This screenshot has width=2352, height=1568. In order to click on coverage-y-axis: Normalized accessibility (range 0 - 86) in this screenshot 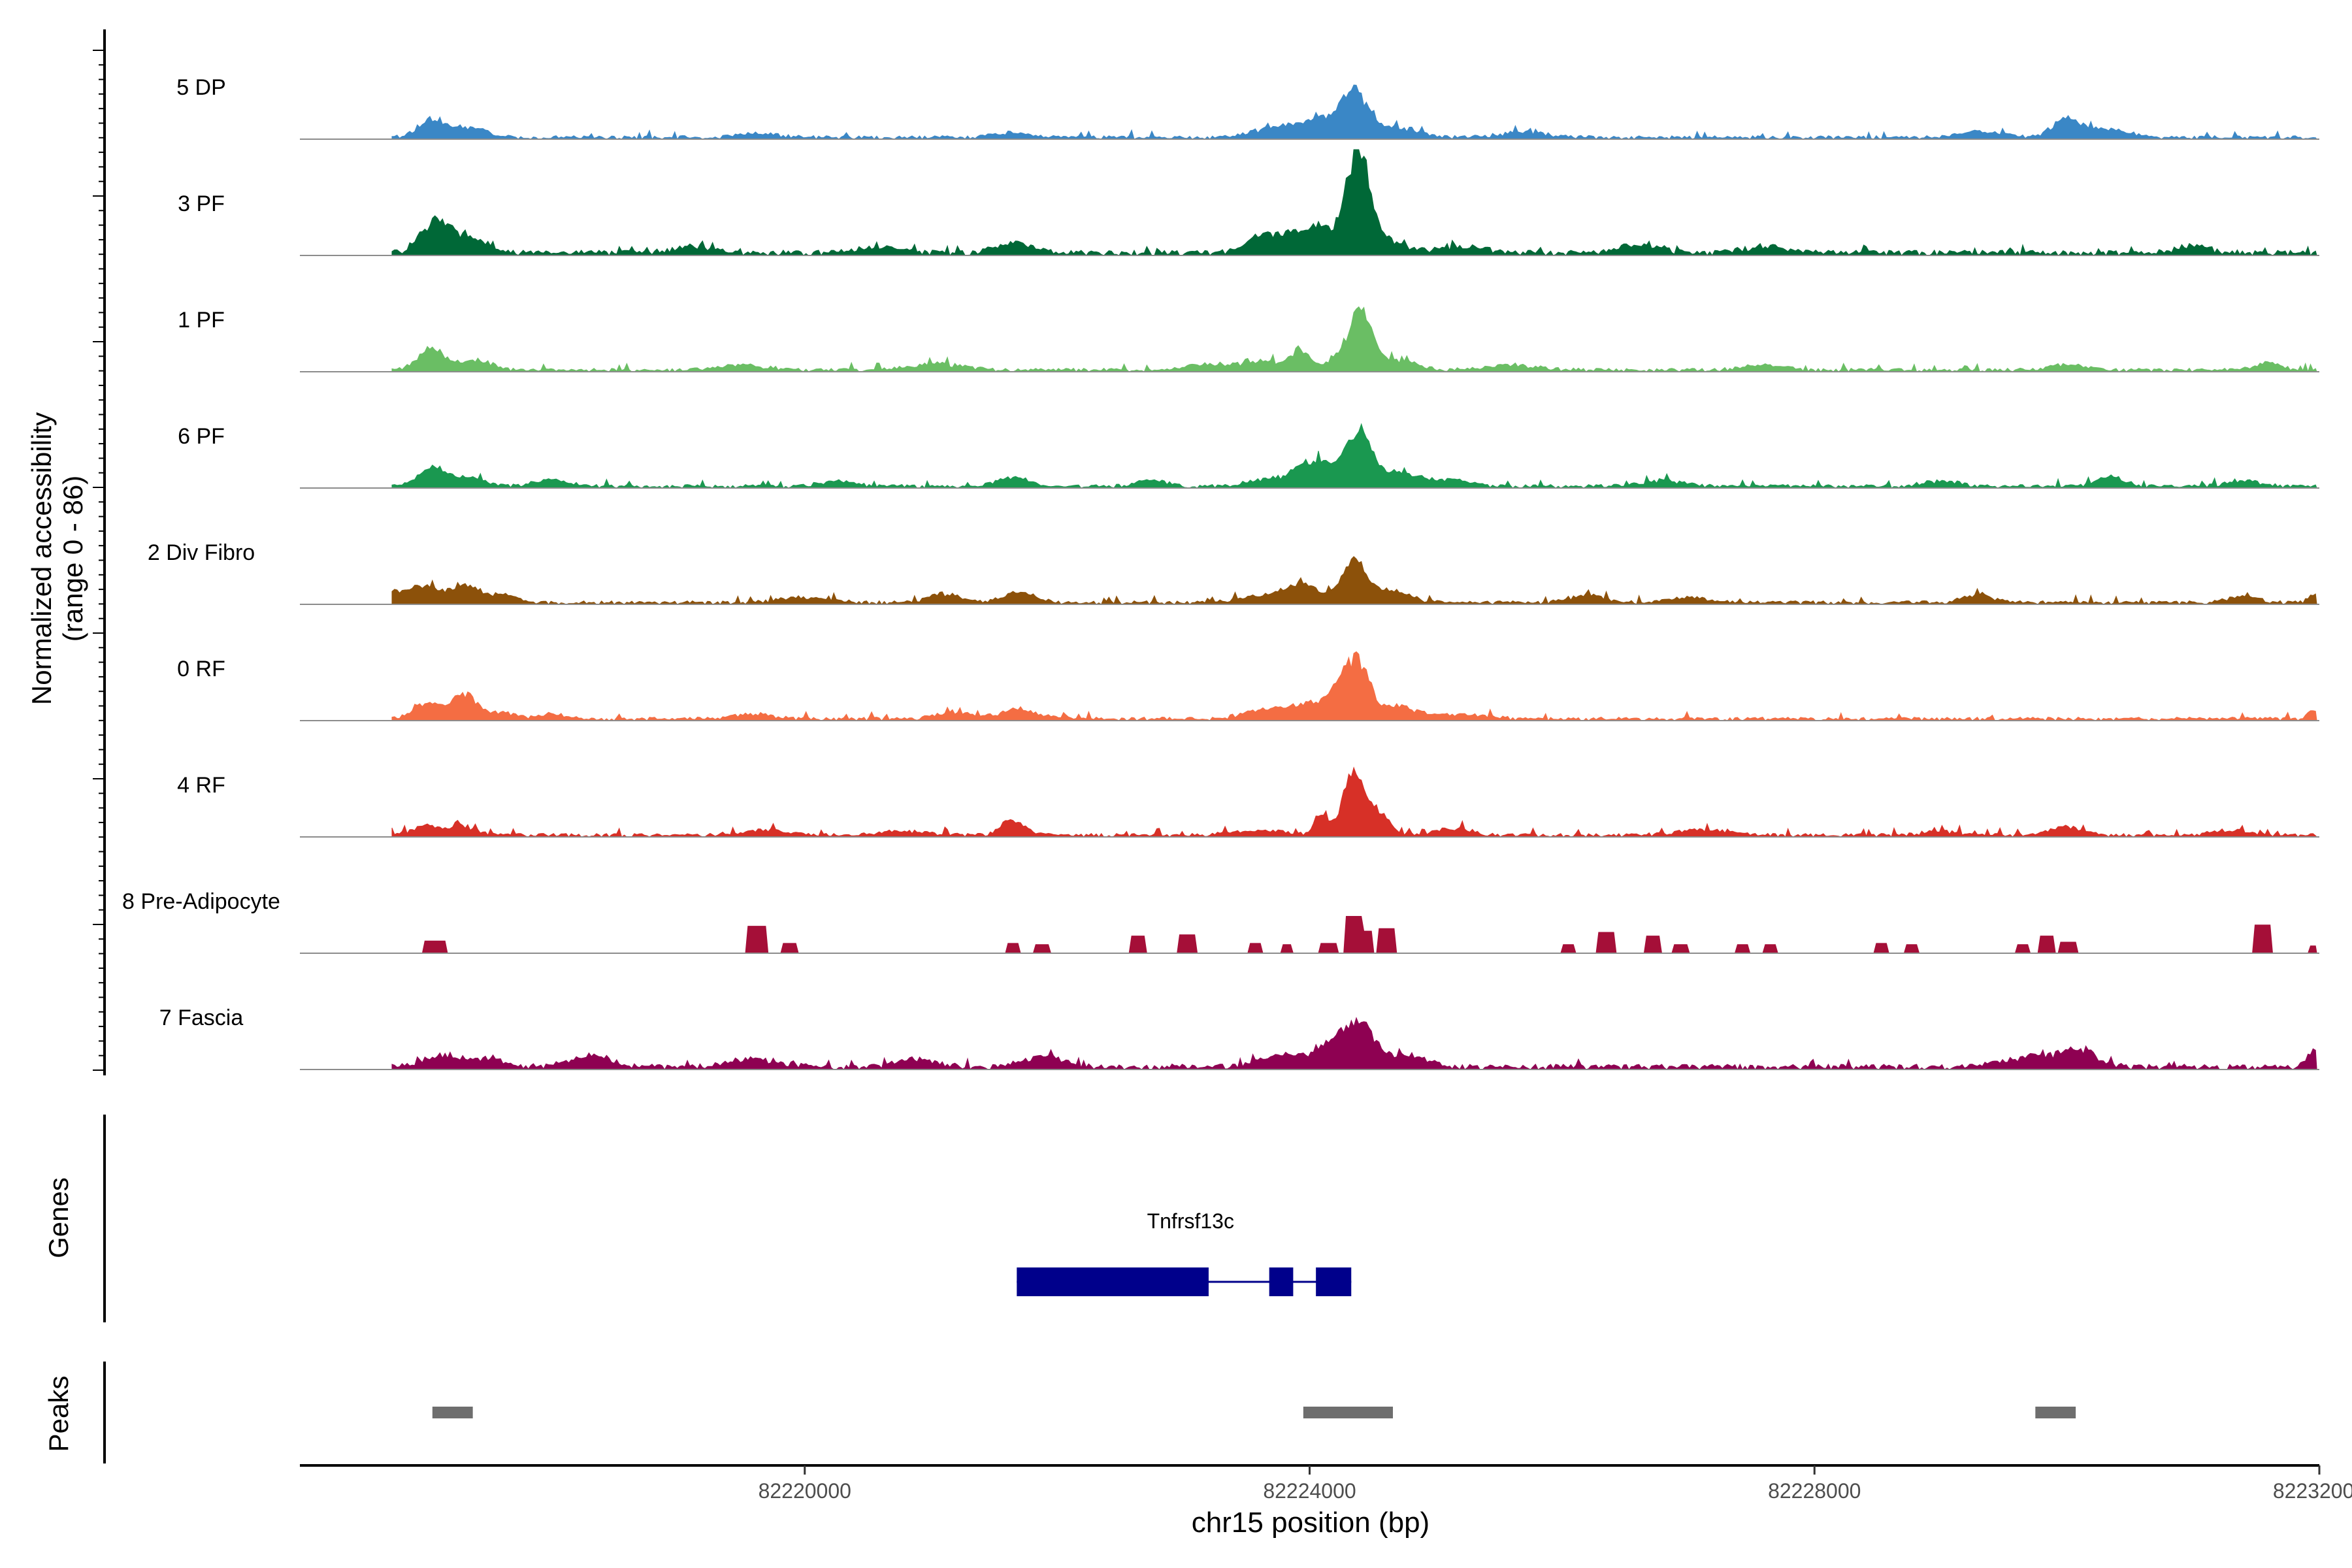, I will do `click(66, 552)`.